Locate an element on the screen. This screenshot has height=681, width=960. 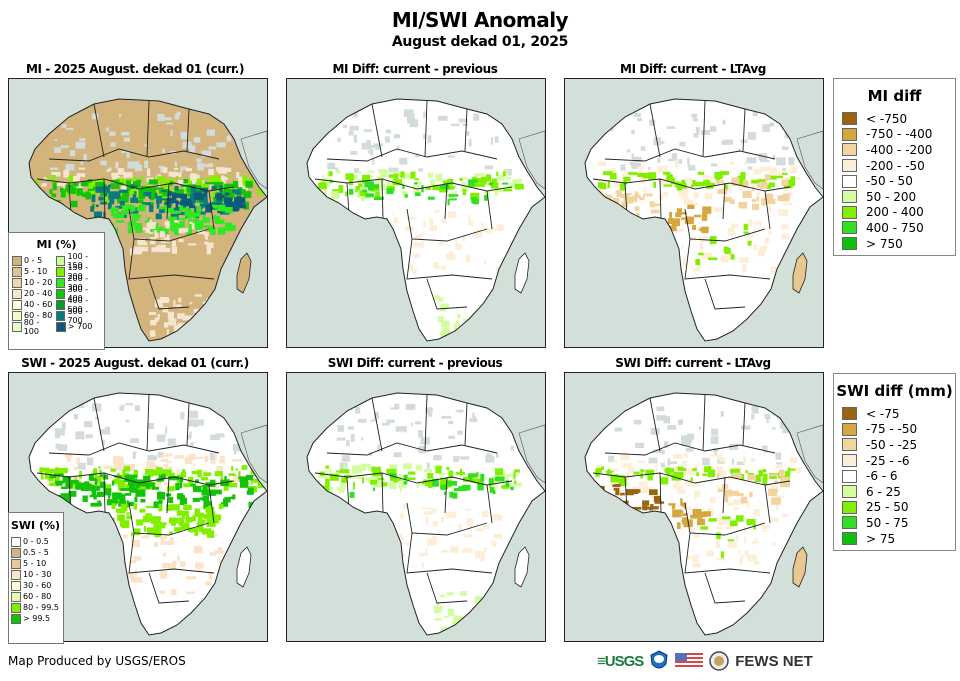
mi-legend-item: 150 - 200 is located at coordinates (79, 272).